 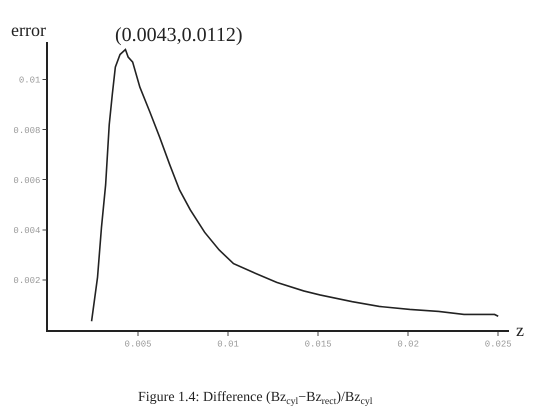 I want to click on y-axis-title: error, so click(x=28, y=30).